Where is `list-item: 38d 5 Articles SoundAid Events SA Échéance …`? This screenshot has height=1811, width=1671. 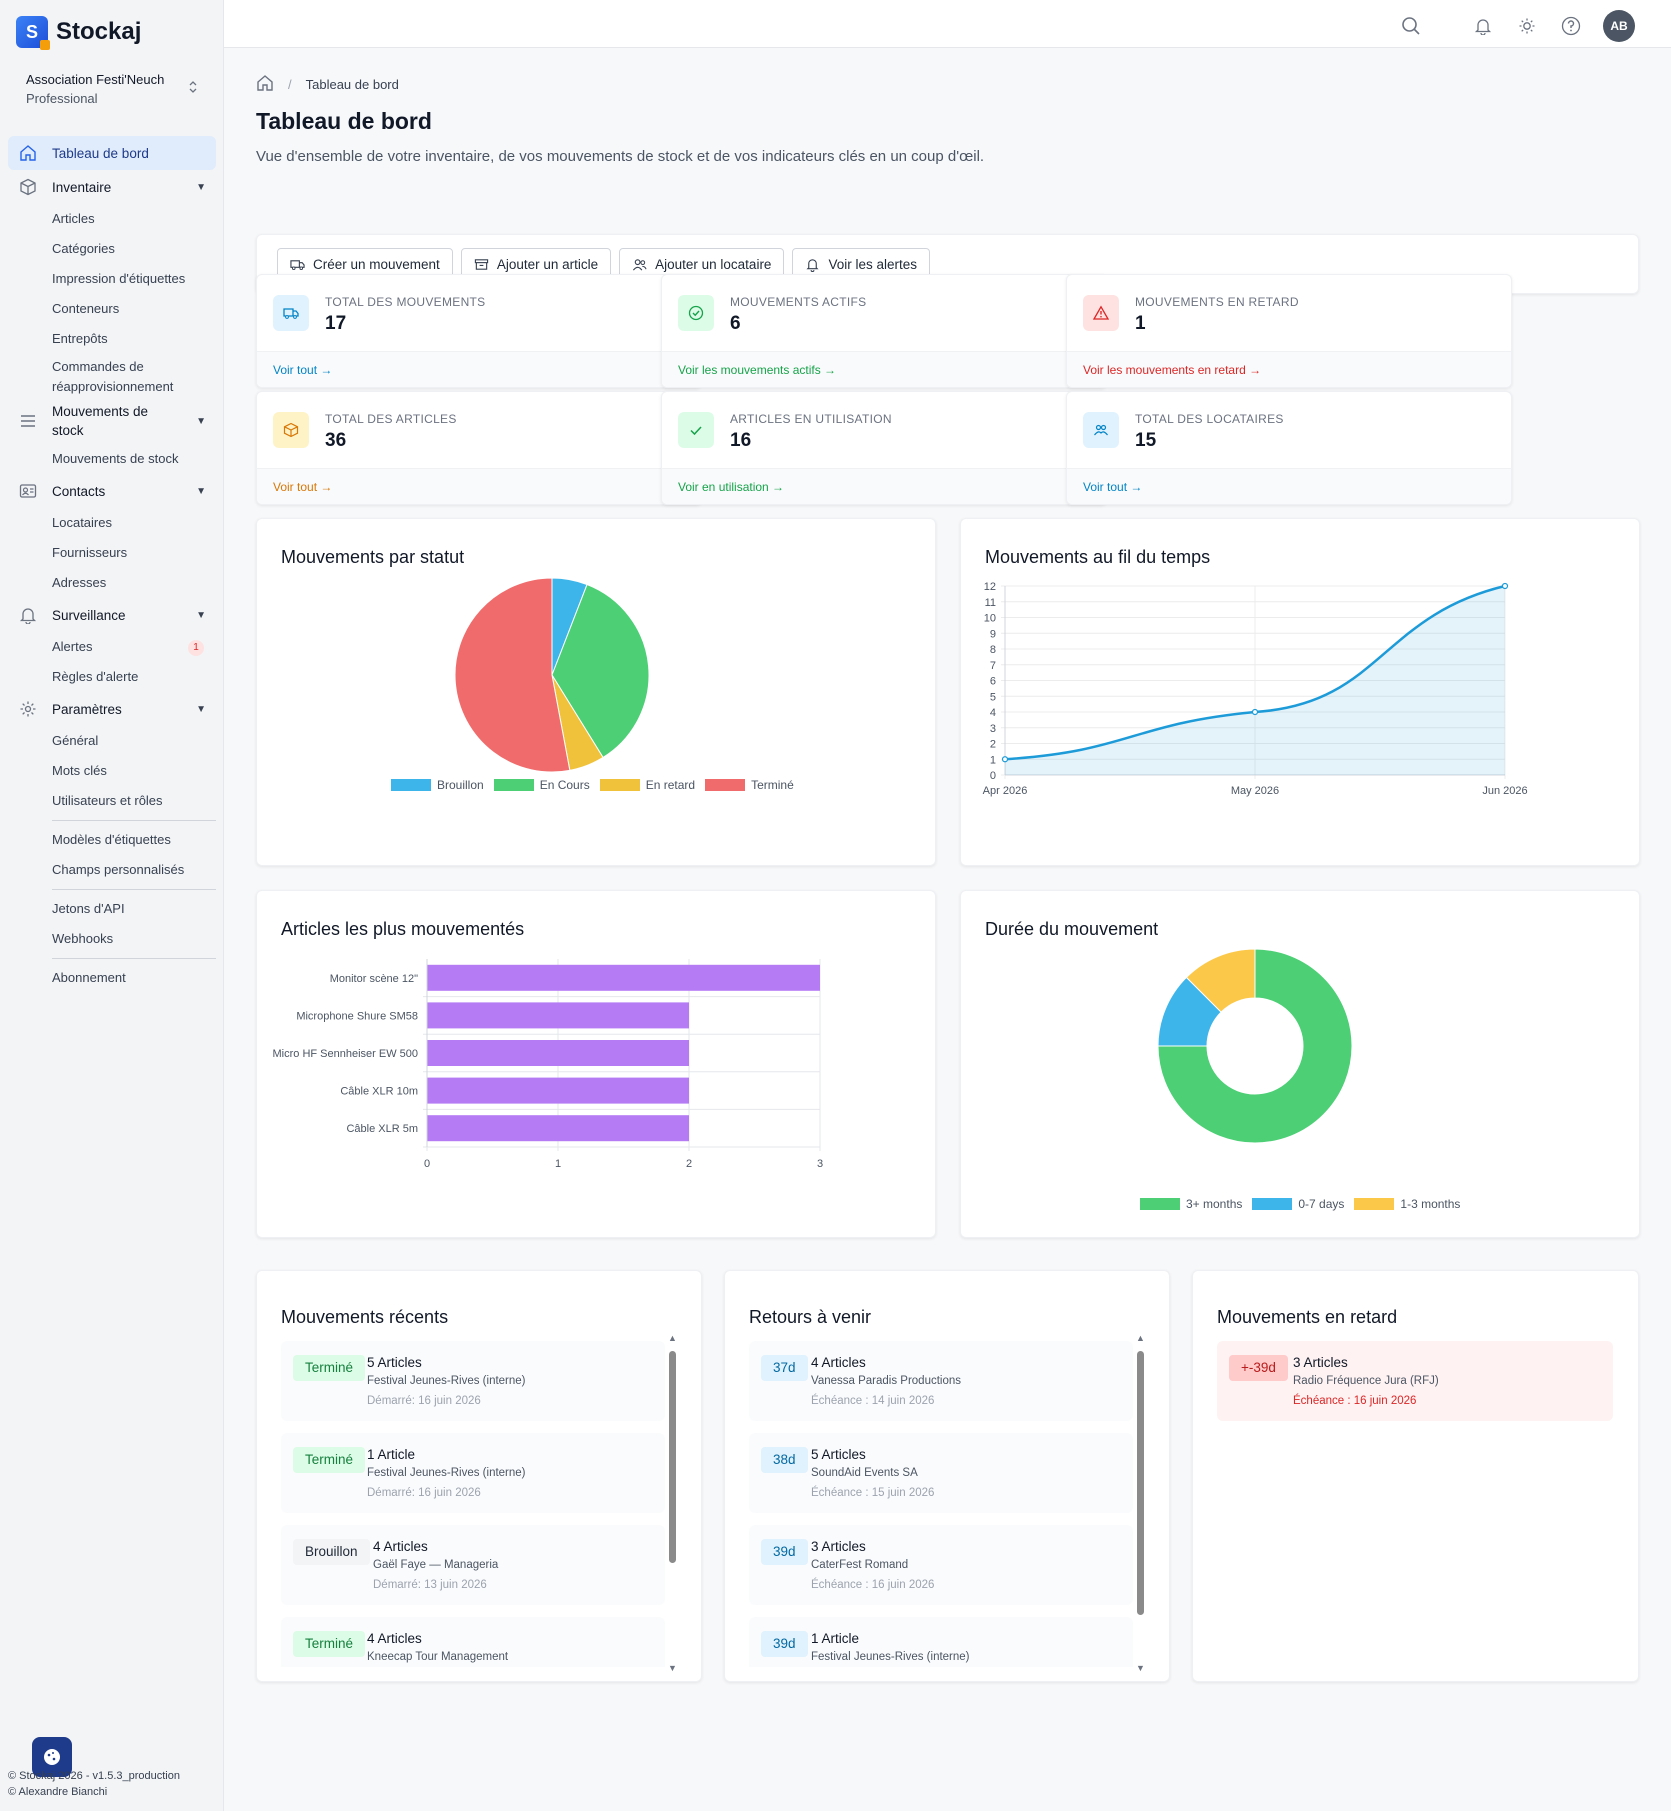
list-item: 38d 5 Articles SoundAid Events SA Échéance … is located at coordinates (941, 1473).